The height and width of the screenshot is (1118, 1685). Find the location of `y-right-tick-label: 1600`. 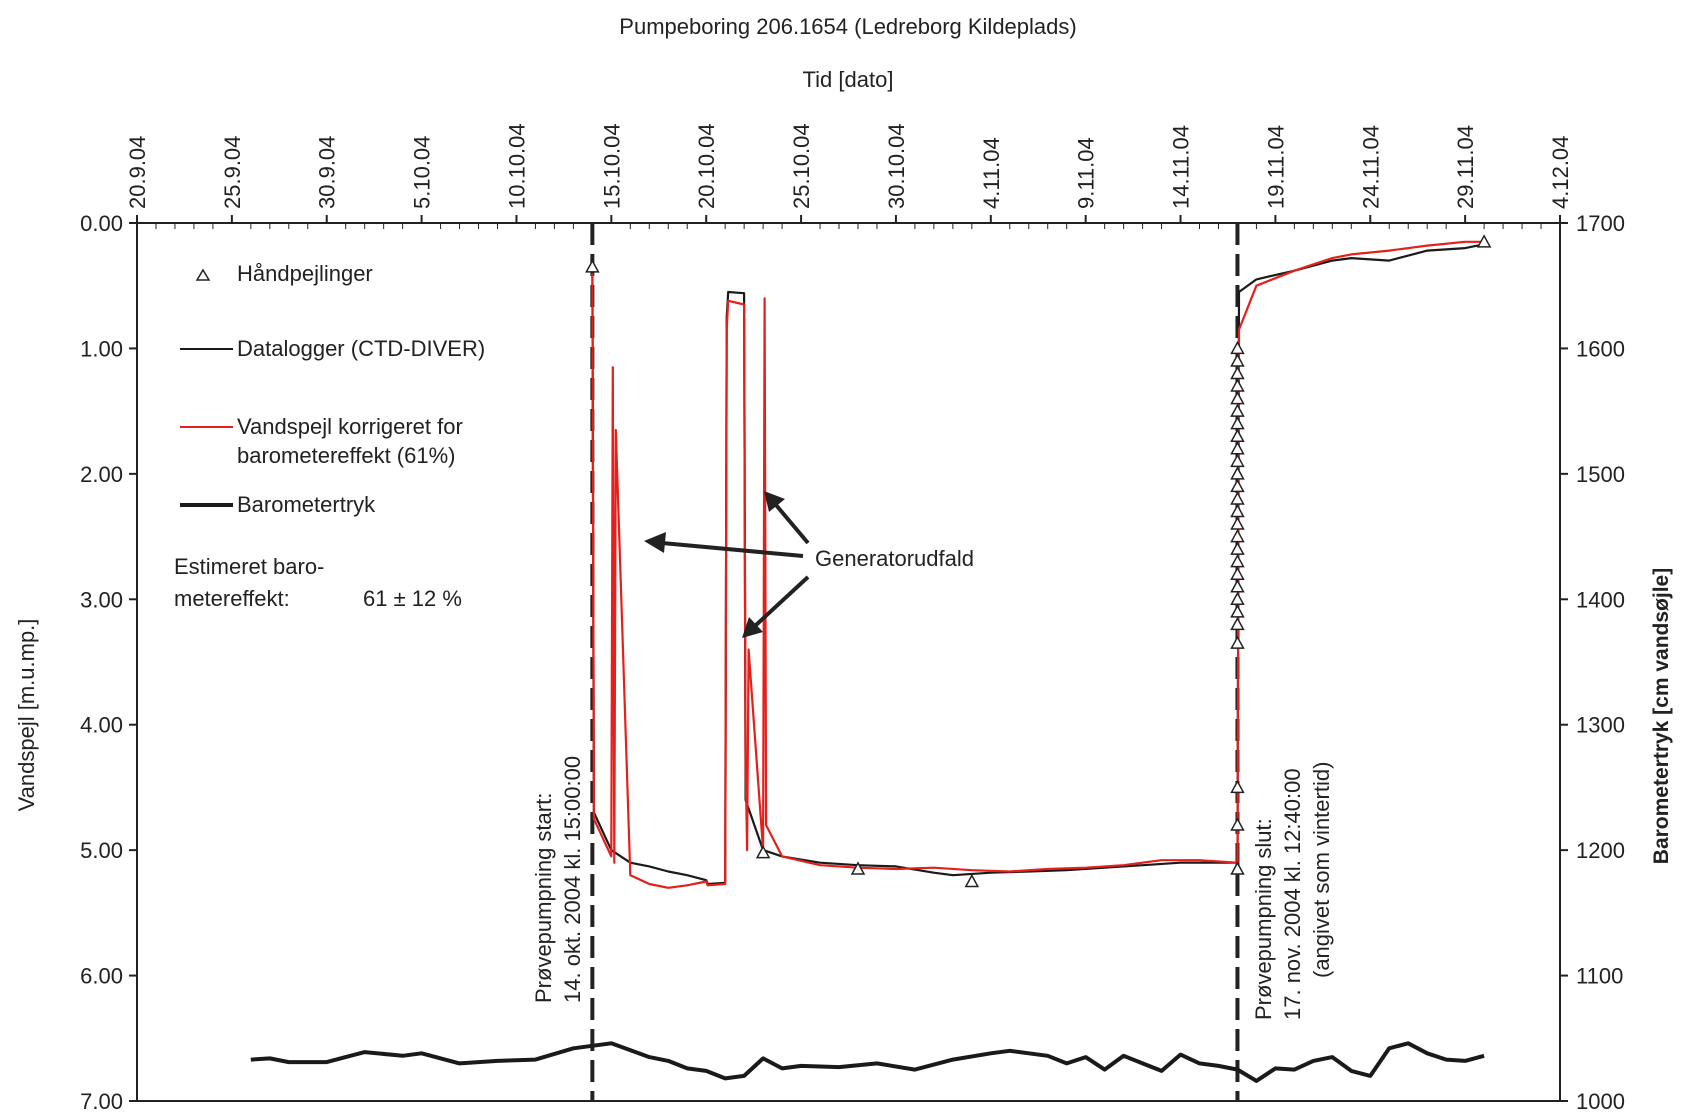

y-right-tick-label: 1600 is located at coordinates (1600, 348).